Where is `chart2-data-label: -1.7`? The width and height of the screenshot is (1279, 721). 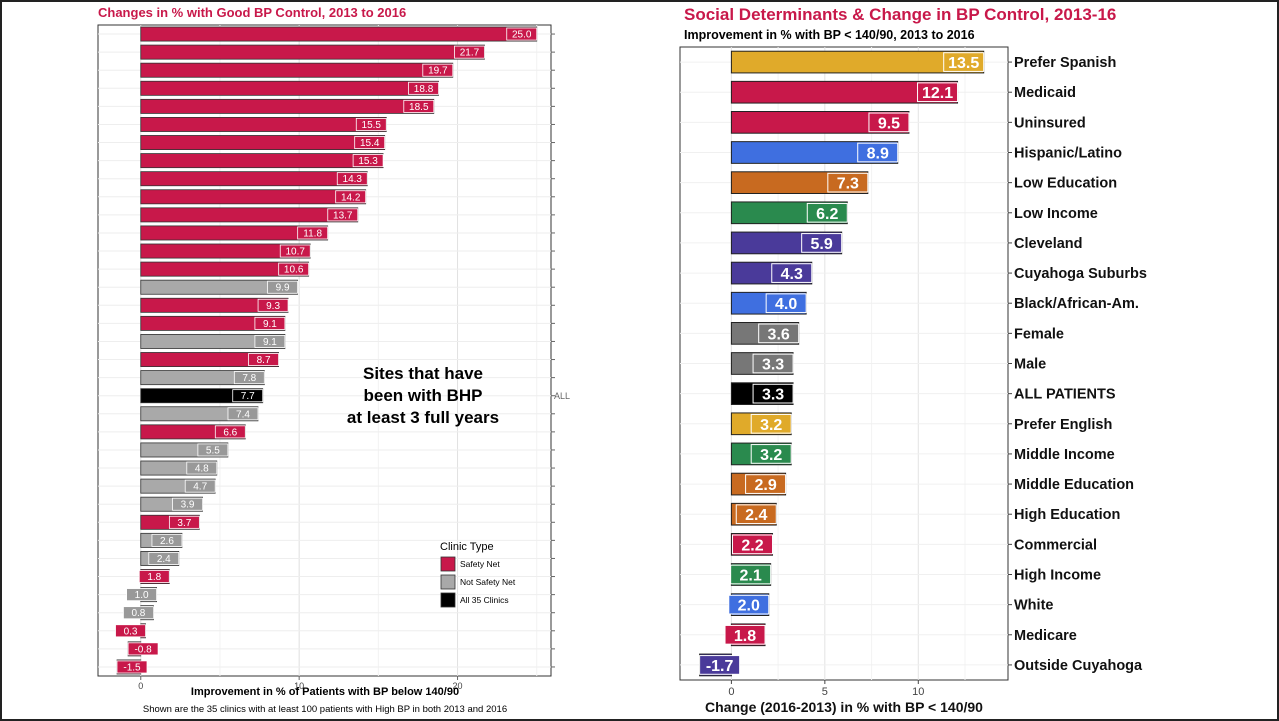 chart2-data-label: -1.7 is located at coordinates (720, 666).